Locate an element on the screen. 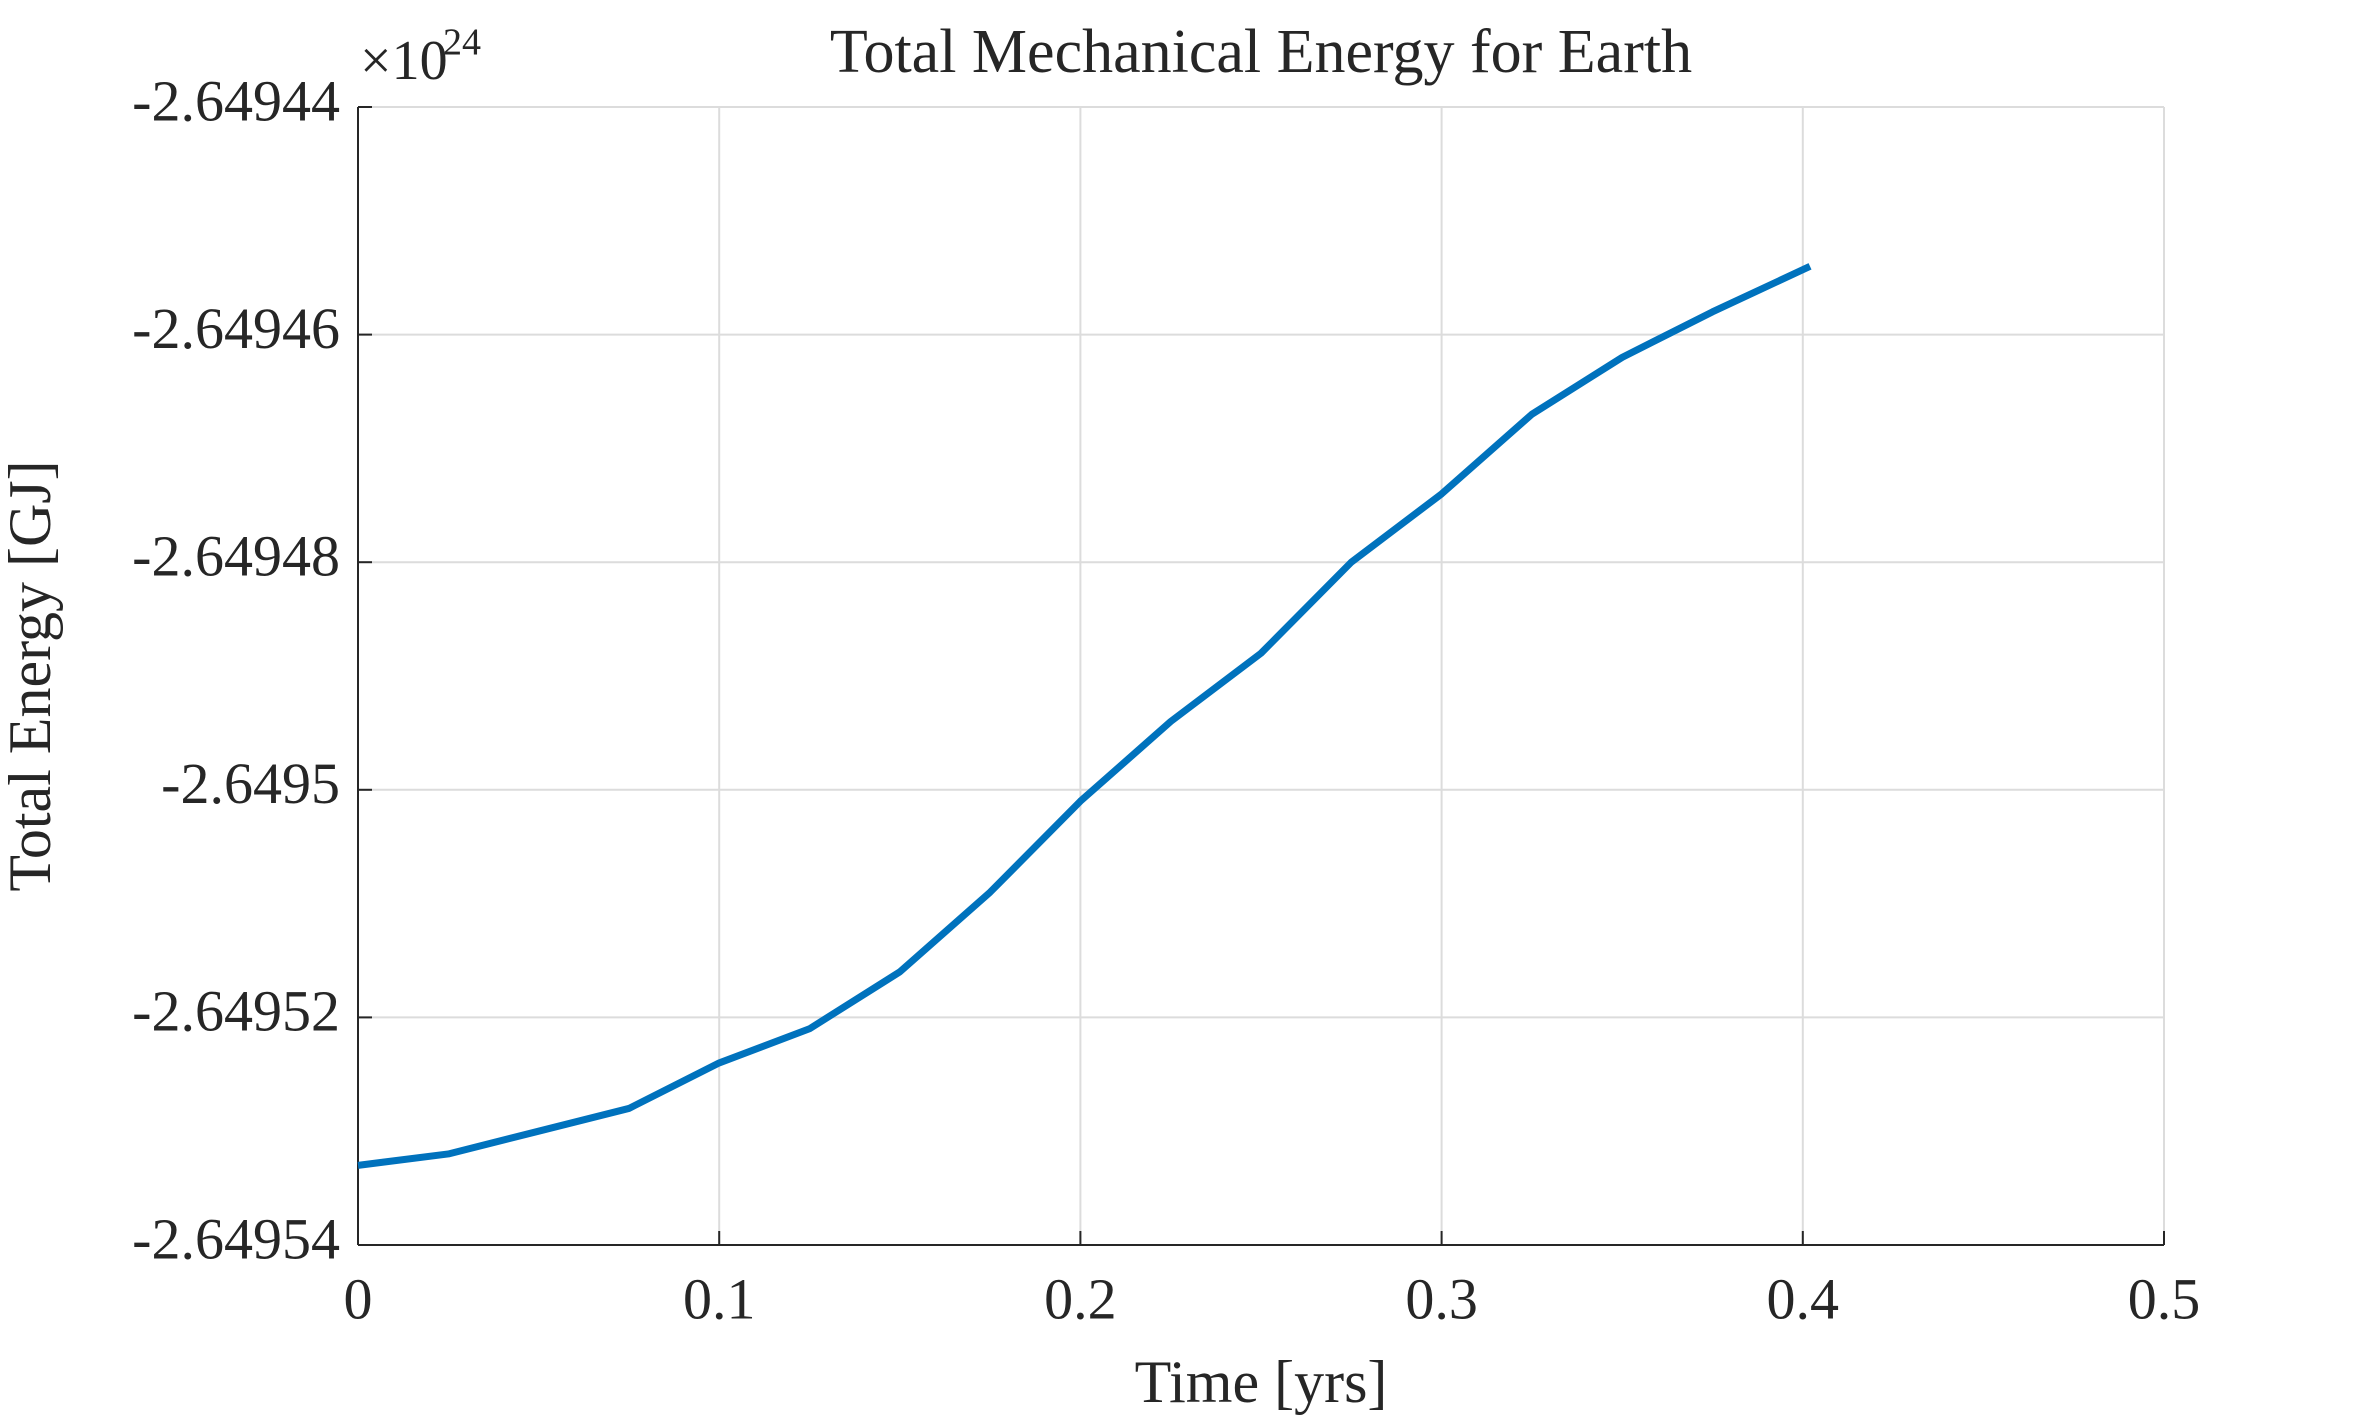 This screenshot has width=2362, height=1417. y-tick-label: -2.64952 is located at coordinates (236, 1011).